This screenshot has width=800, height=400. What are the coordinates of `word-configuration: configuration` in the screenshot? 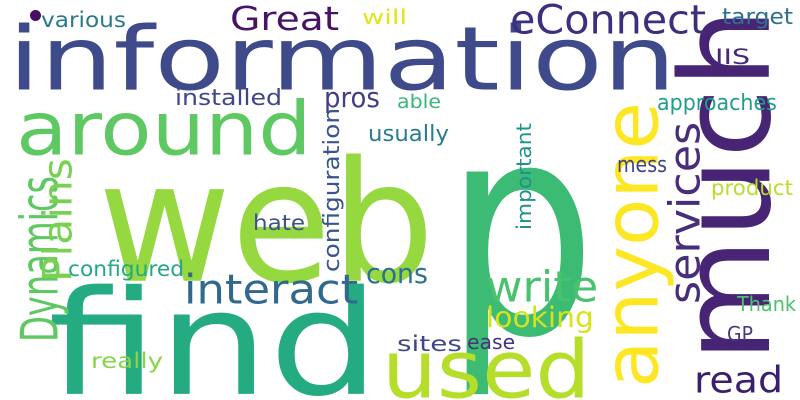 It's located at (331, 189).